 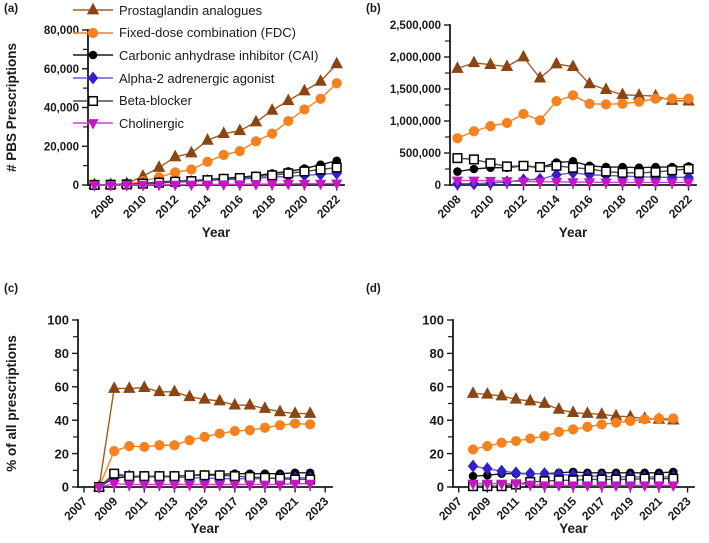 I want to click on triangle-up-legend-icon, so click(x=93, y=9).